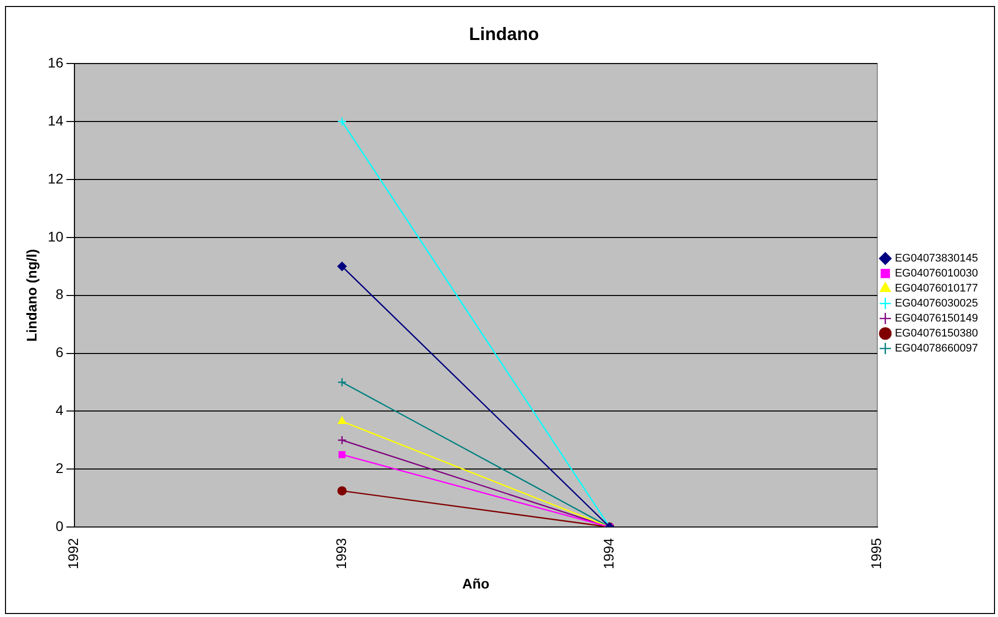 This screenshot has height=617, width=998. I want to click on y-tick-label: 16, so click(56, 62).